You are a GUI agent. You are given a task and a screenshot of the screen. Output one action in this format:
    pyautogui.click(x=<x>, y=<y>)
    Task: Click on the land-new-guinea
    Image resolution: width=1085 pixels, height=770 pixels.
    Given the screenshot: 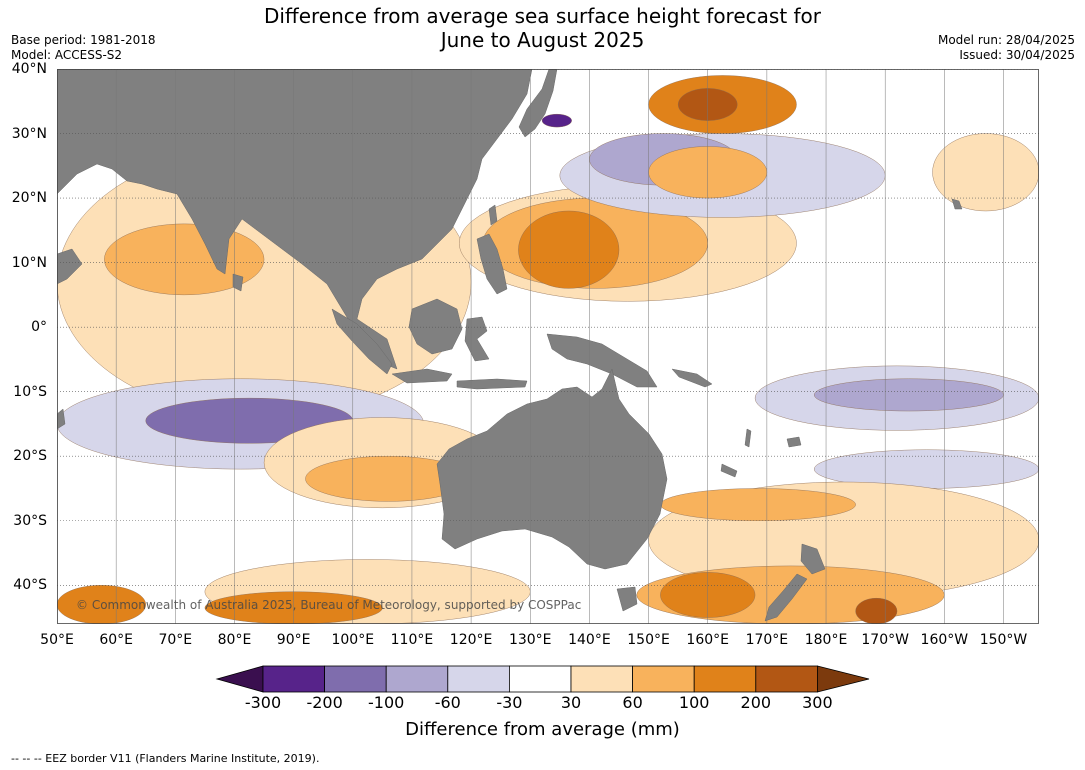 What is the action you would take?
    pyautogui.click(x=602, y=360)
    